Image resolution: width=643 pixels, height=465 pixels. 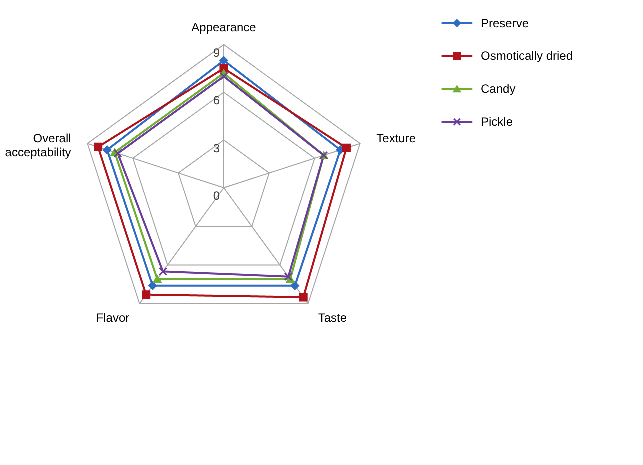 What do you see at coordinates (113, 317) in the screenshot?
I see `spoke-label: Flavor` at bounding box center [113, 317].